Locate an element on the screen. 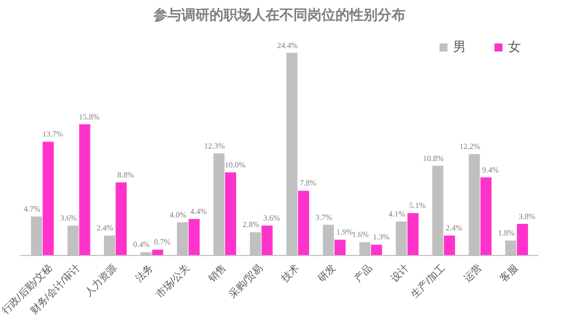  data-label: 15.8% is located at coordinates (89, 117).